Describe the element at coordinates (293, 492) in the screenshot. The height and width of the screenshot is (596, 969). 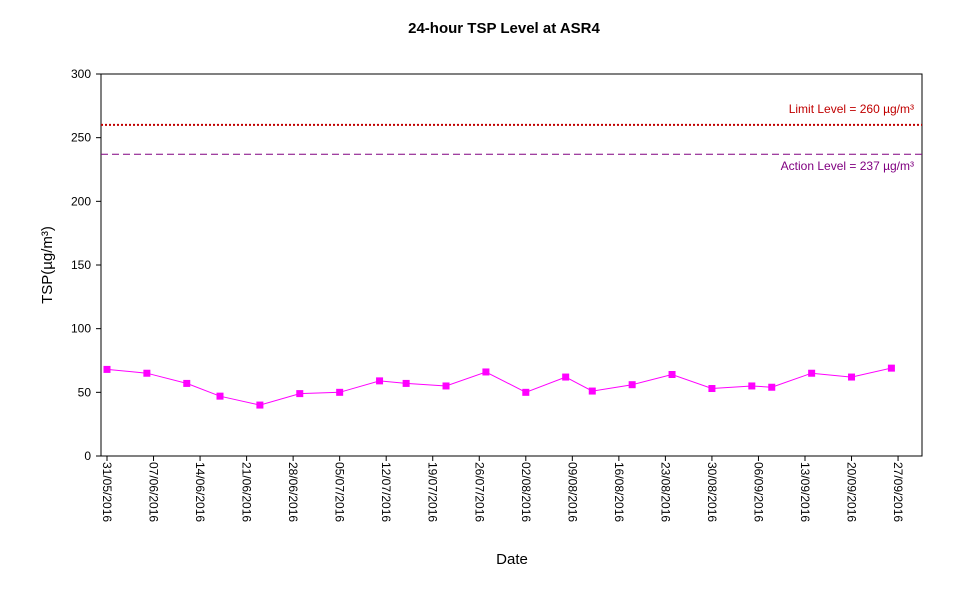
I see `x-tick-label: 28/06/2016` at that location.